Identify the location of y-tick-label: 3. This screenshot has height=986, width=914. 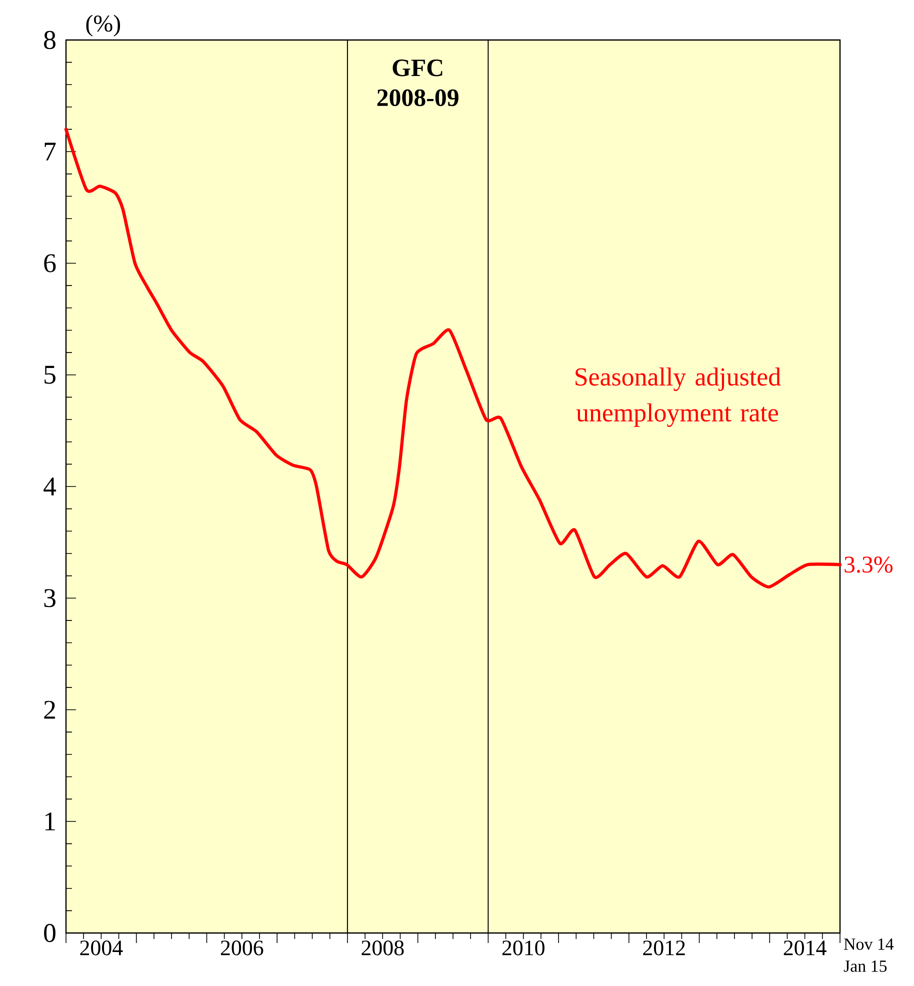
(50, 598).